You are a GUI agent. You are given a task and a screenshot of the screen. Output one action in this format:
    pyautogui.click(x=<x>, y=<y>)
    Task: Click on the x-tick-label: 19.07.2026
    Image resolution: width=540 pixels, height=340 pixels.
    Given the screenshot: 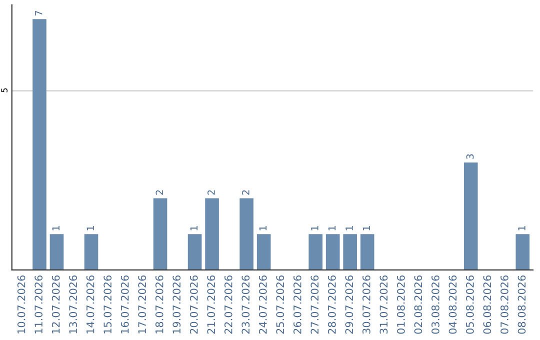 What is the action you would take?
    pyautogui.click(x=176, y=304)
    